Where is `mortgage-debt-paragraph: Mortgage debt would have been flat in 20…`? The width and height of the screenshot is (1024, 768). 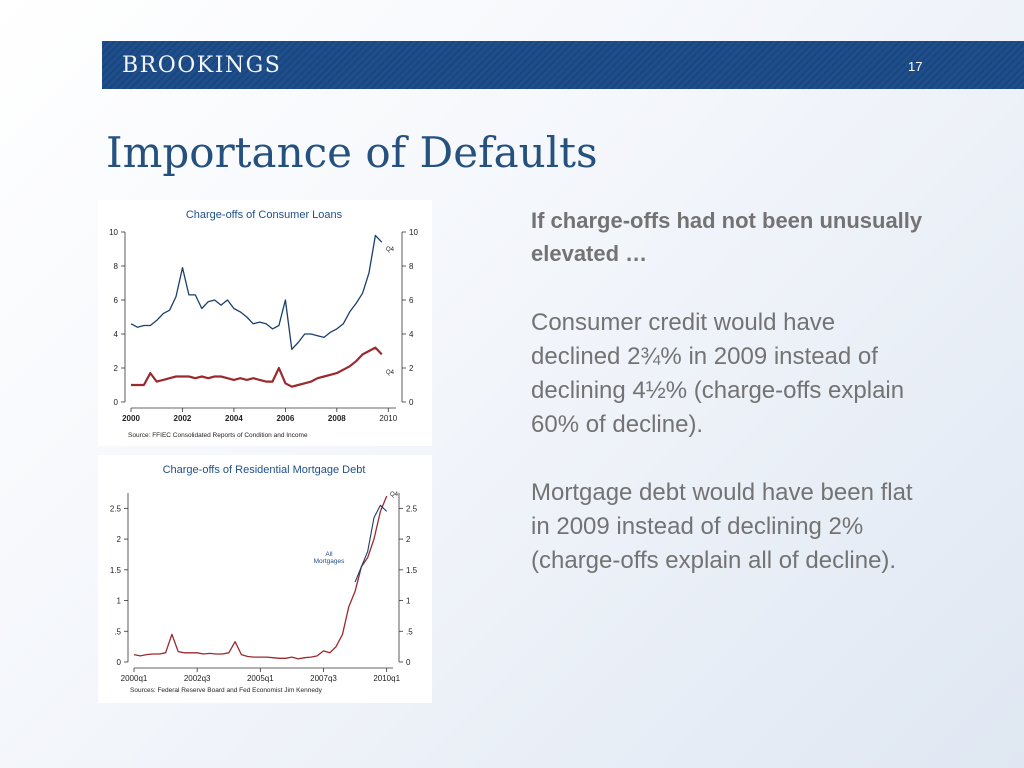
mortgage-debt-paragraph: Mortgage debt would have been flat in 20… is located at coordinates (722, 526).